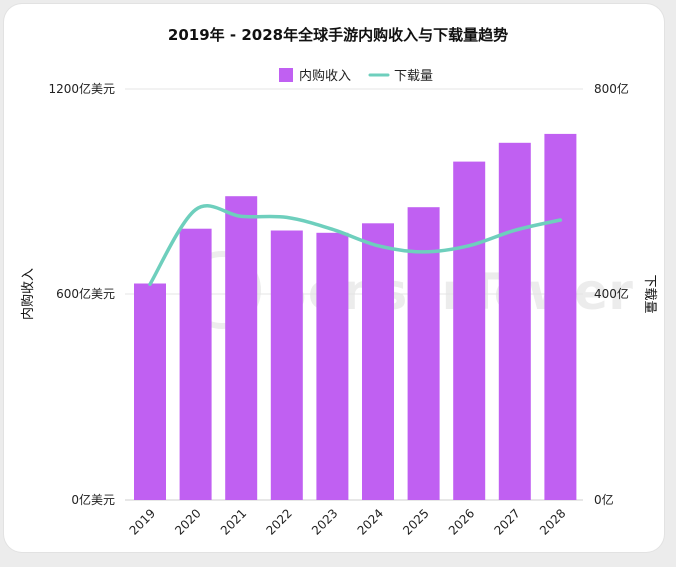 The width and height of the screenshot is (676, 567). I want to click on x-tick-2019: 2019, so click(142, 521).